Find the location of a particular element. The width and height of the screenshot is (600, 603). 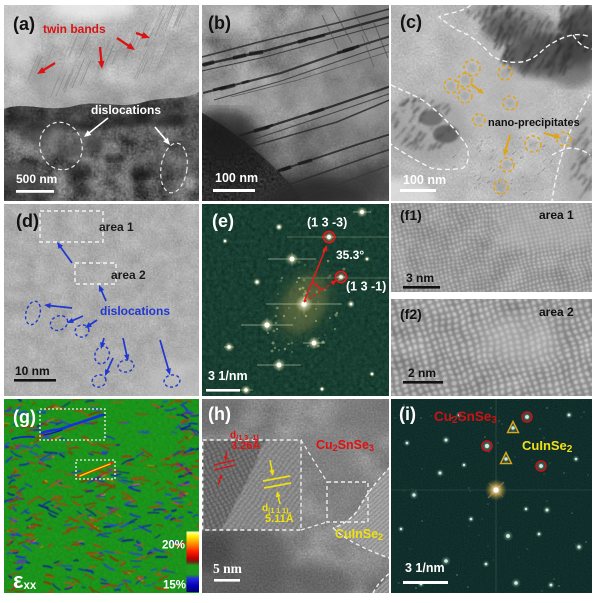

svg-text: 500 nm is located at coordinates (36, 179).